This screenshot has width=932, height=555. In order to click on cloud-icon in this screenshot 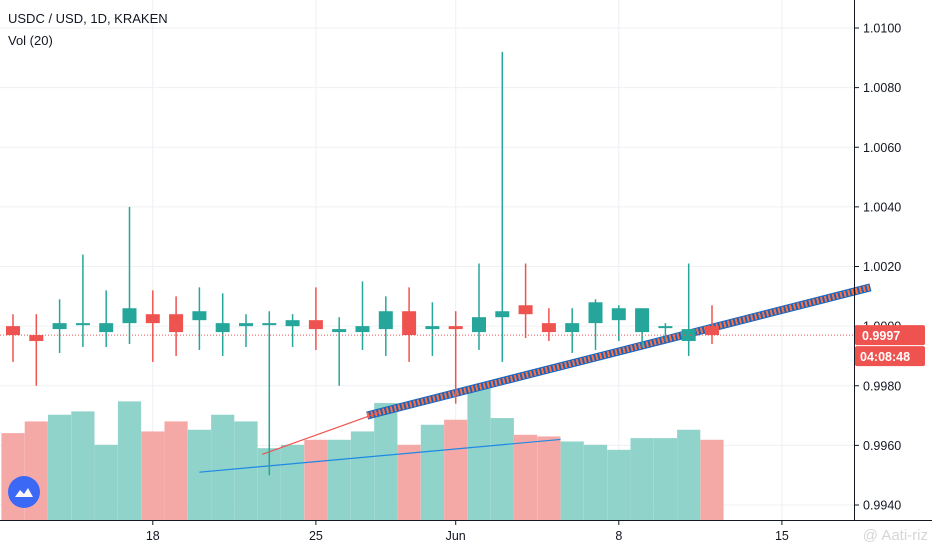, I will do `click(24, 492)`.